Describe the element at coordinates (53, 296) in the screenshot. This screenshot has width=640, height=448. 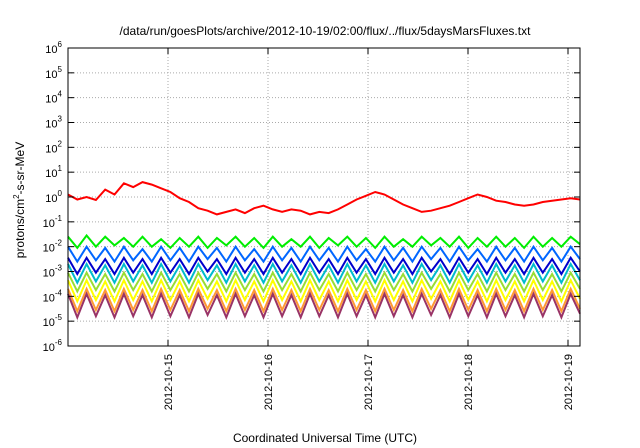
I see `y-tick-label: 10⁻⁴` at that location.